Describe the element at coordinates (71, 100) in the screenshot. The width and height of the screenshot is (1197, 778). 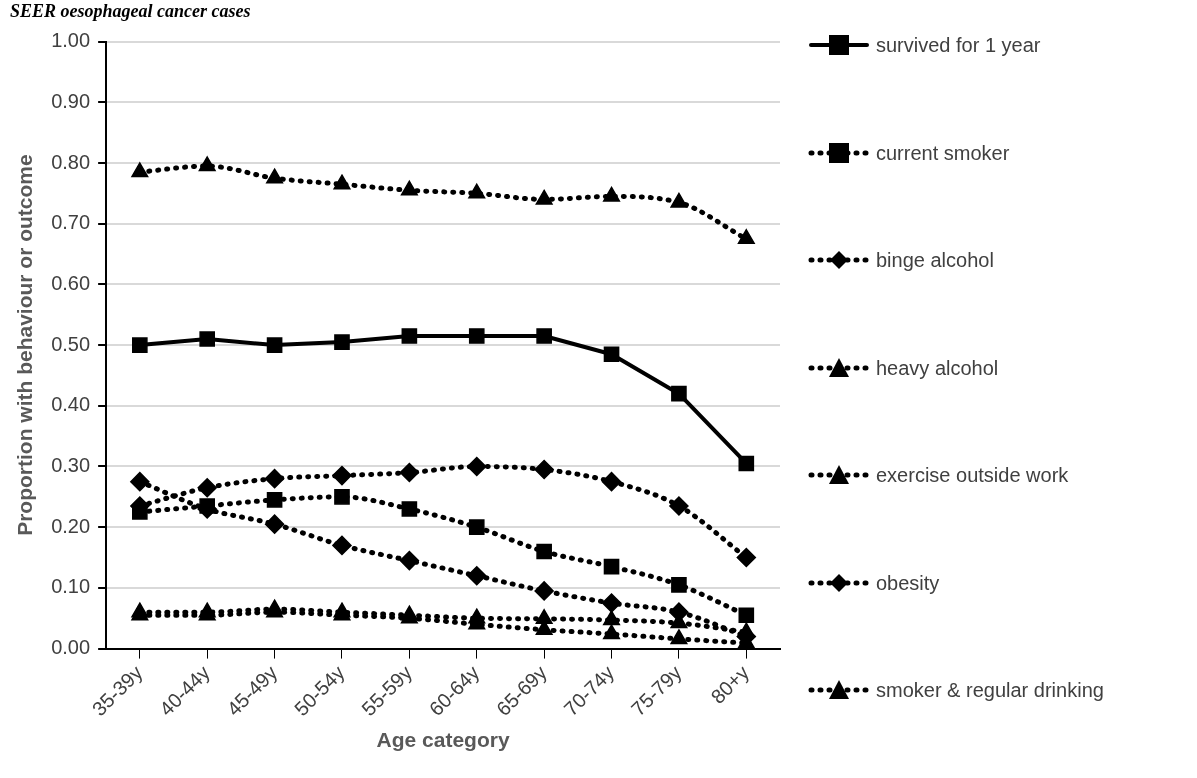
I see `y-tick-label: 0.90` at that location.